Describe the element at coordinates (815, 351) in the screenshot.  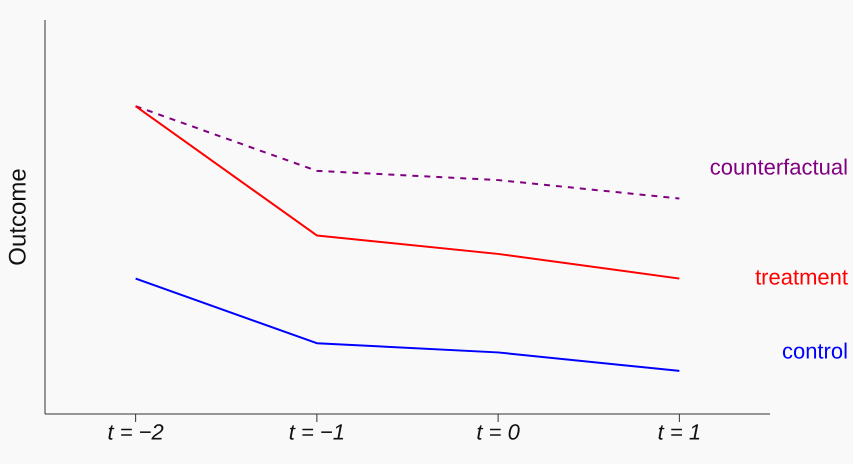
I see `text: control` at that location.